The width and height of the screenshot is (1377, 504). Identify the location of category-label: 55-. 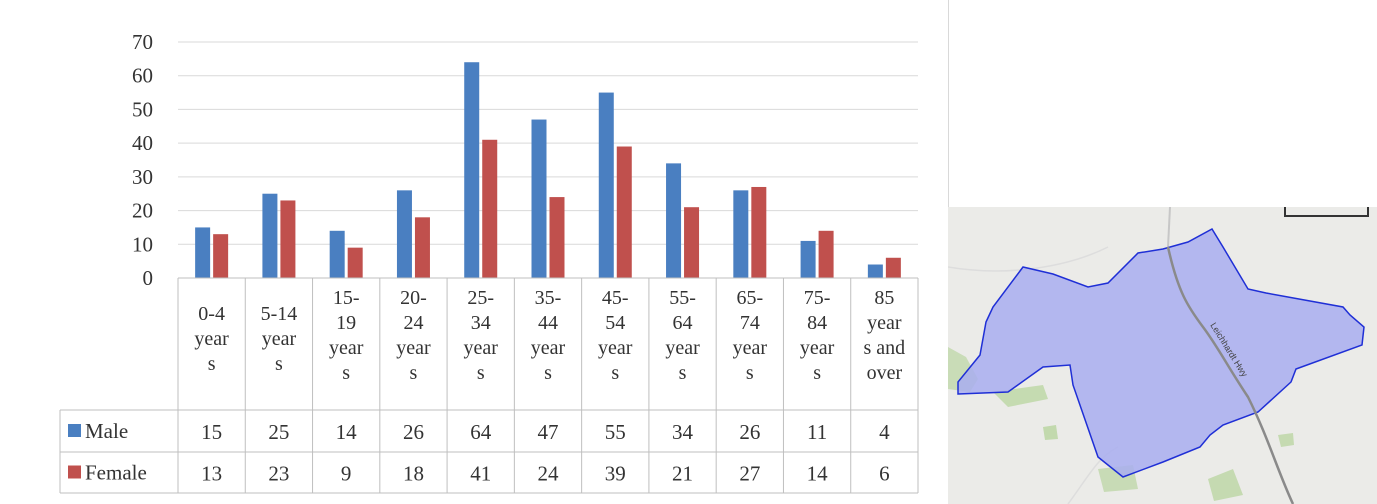
(682, 298).